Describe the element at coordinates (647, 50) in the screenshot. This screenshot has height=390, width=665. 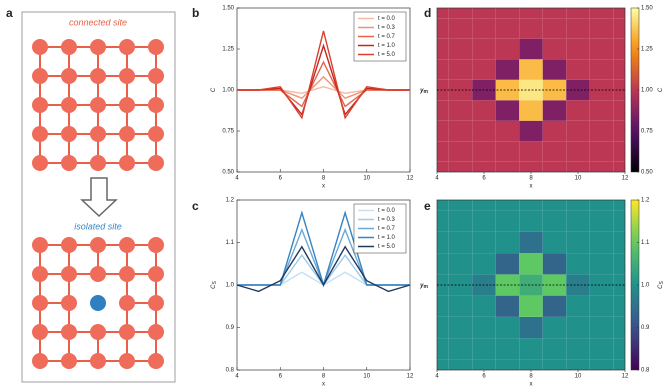
I see `colorbar-tick-label: 1.25` at that location.